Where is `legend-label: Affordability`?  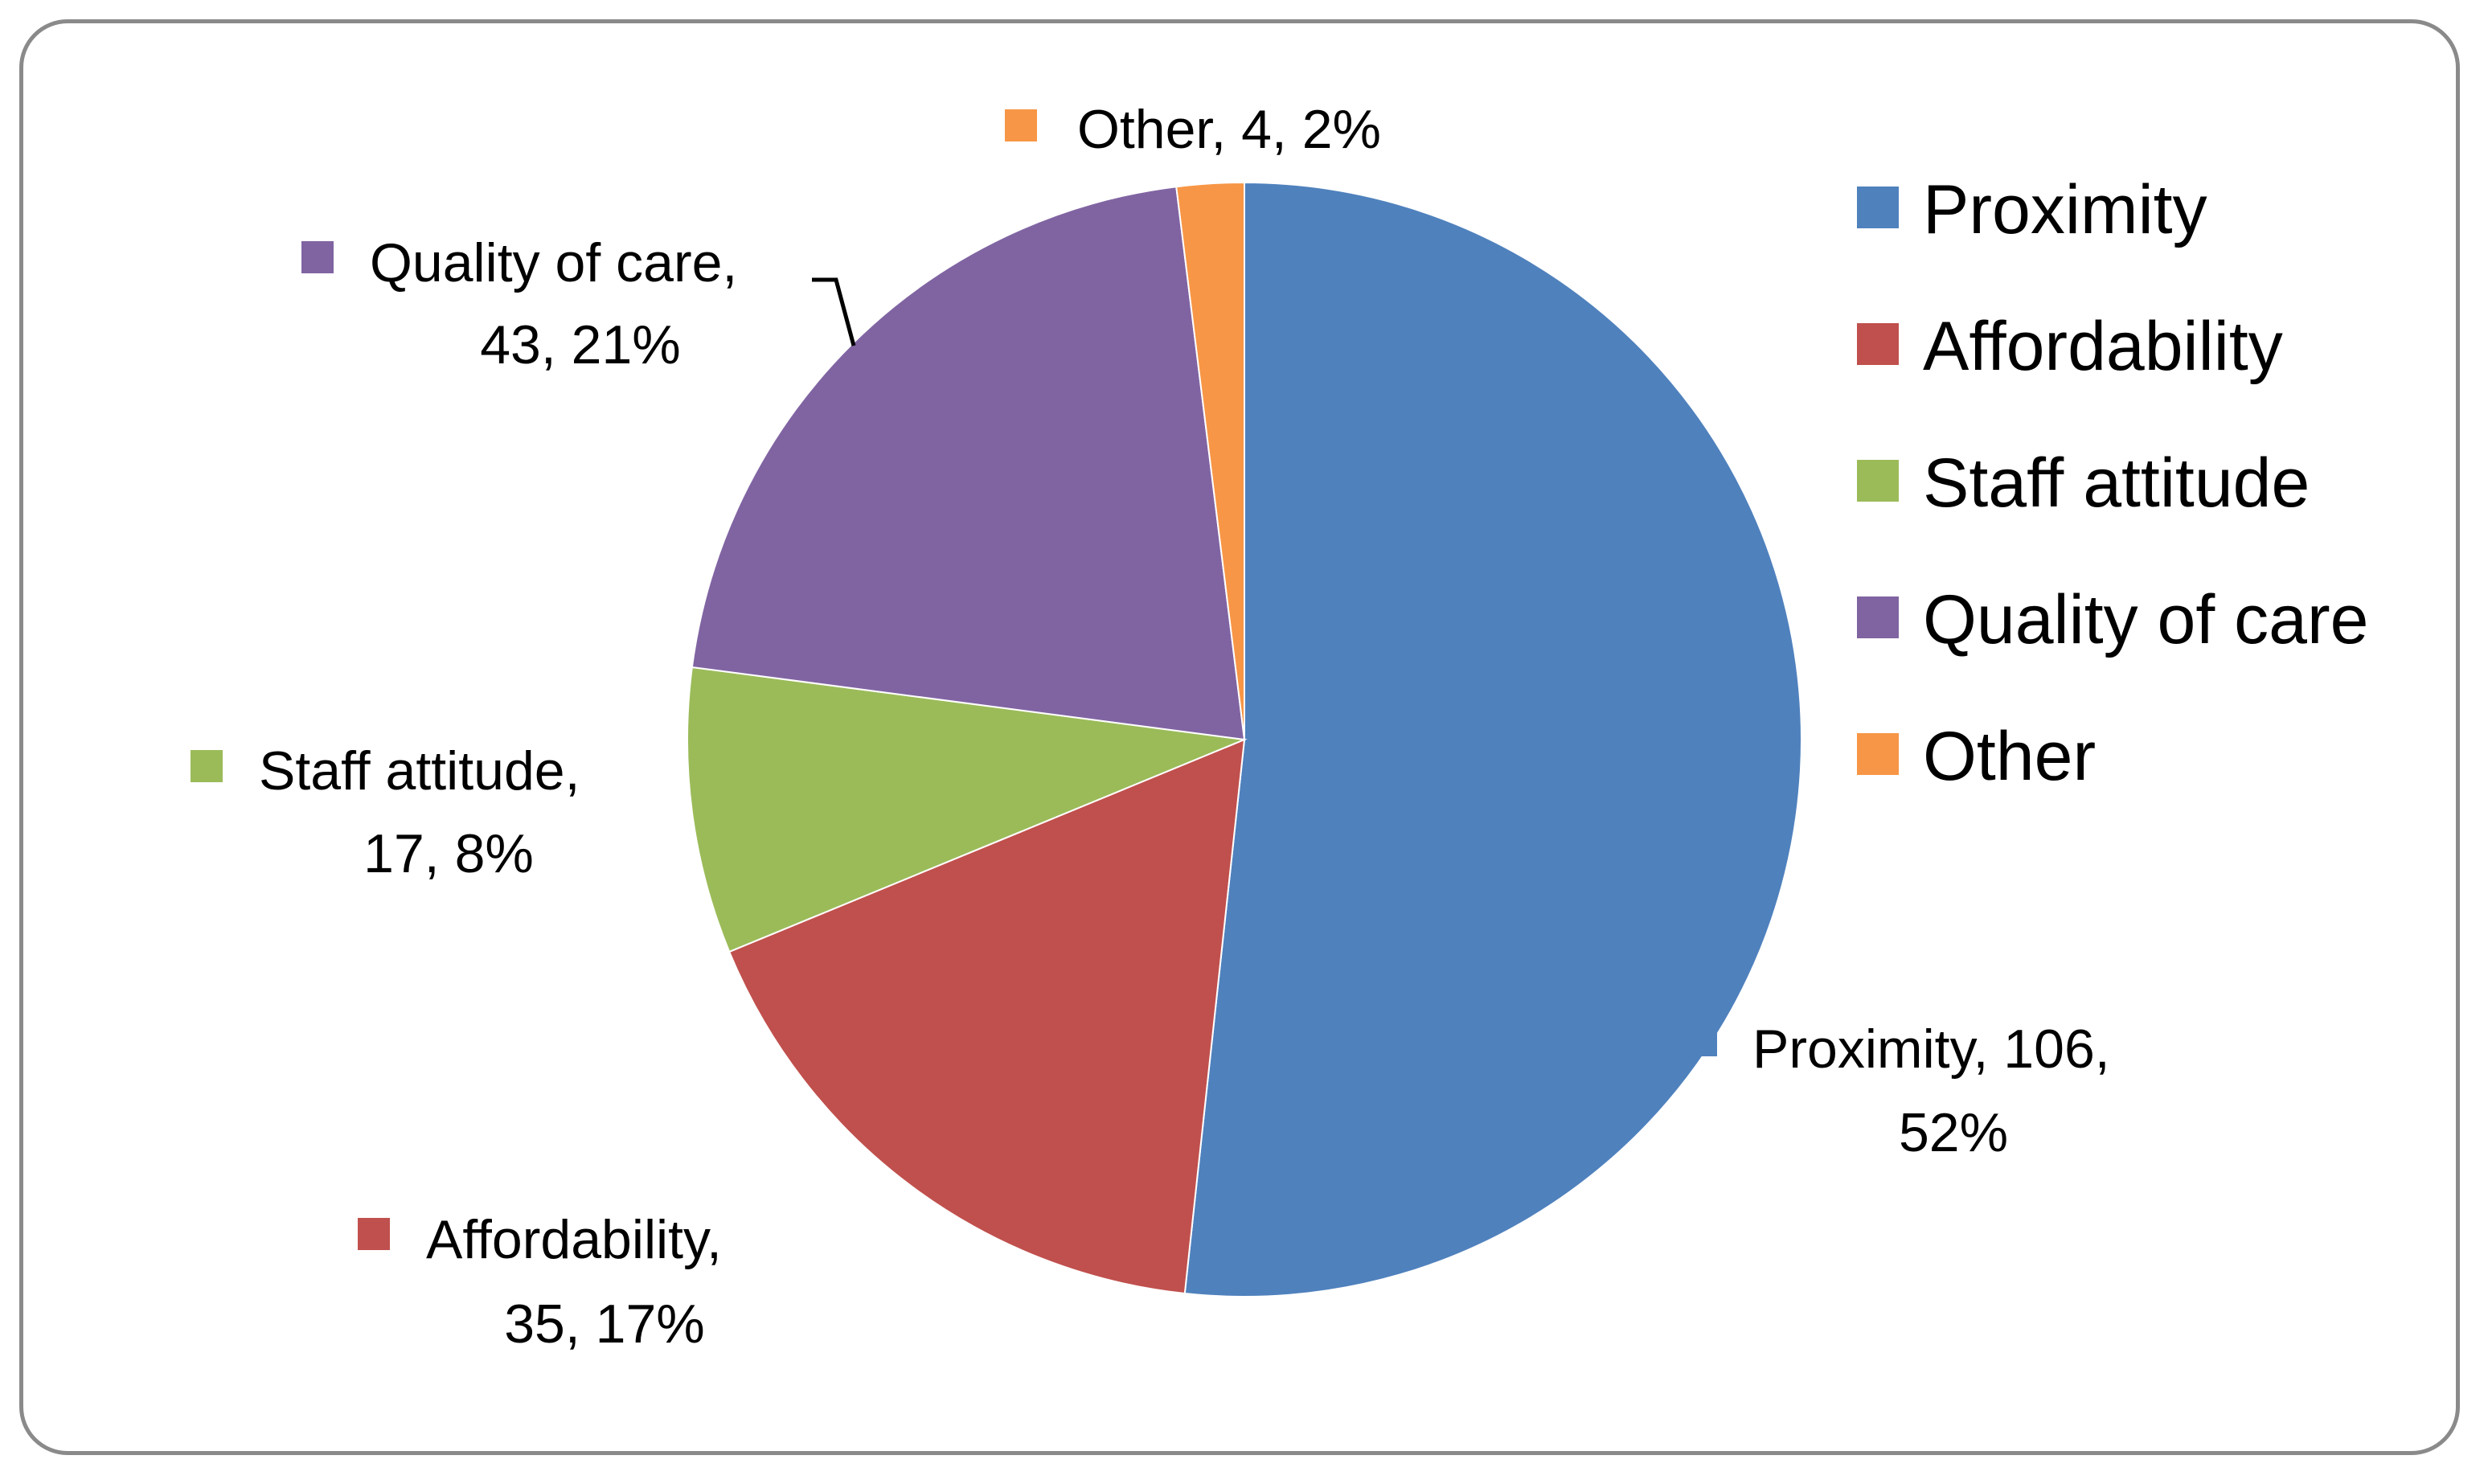 legend-label: Affordability is located at coordinates (2103, 347).